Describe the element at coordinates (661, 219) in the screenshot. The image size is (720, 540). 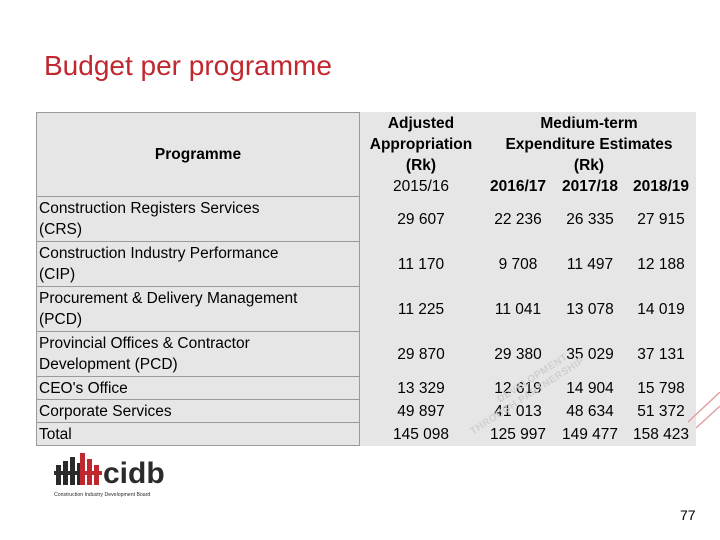
I see `value-cell: 27 915` at that location.